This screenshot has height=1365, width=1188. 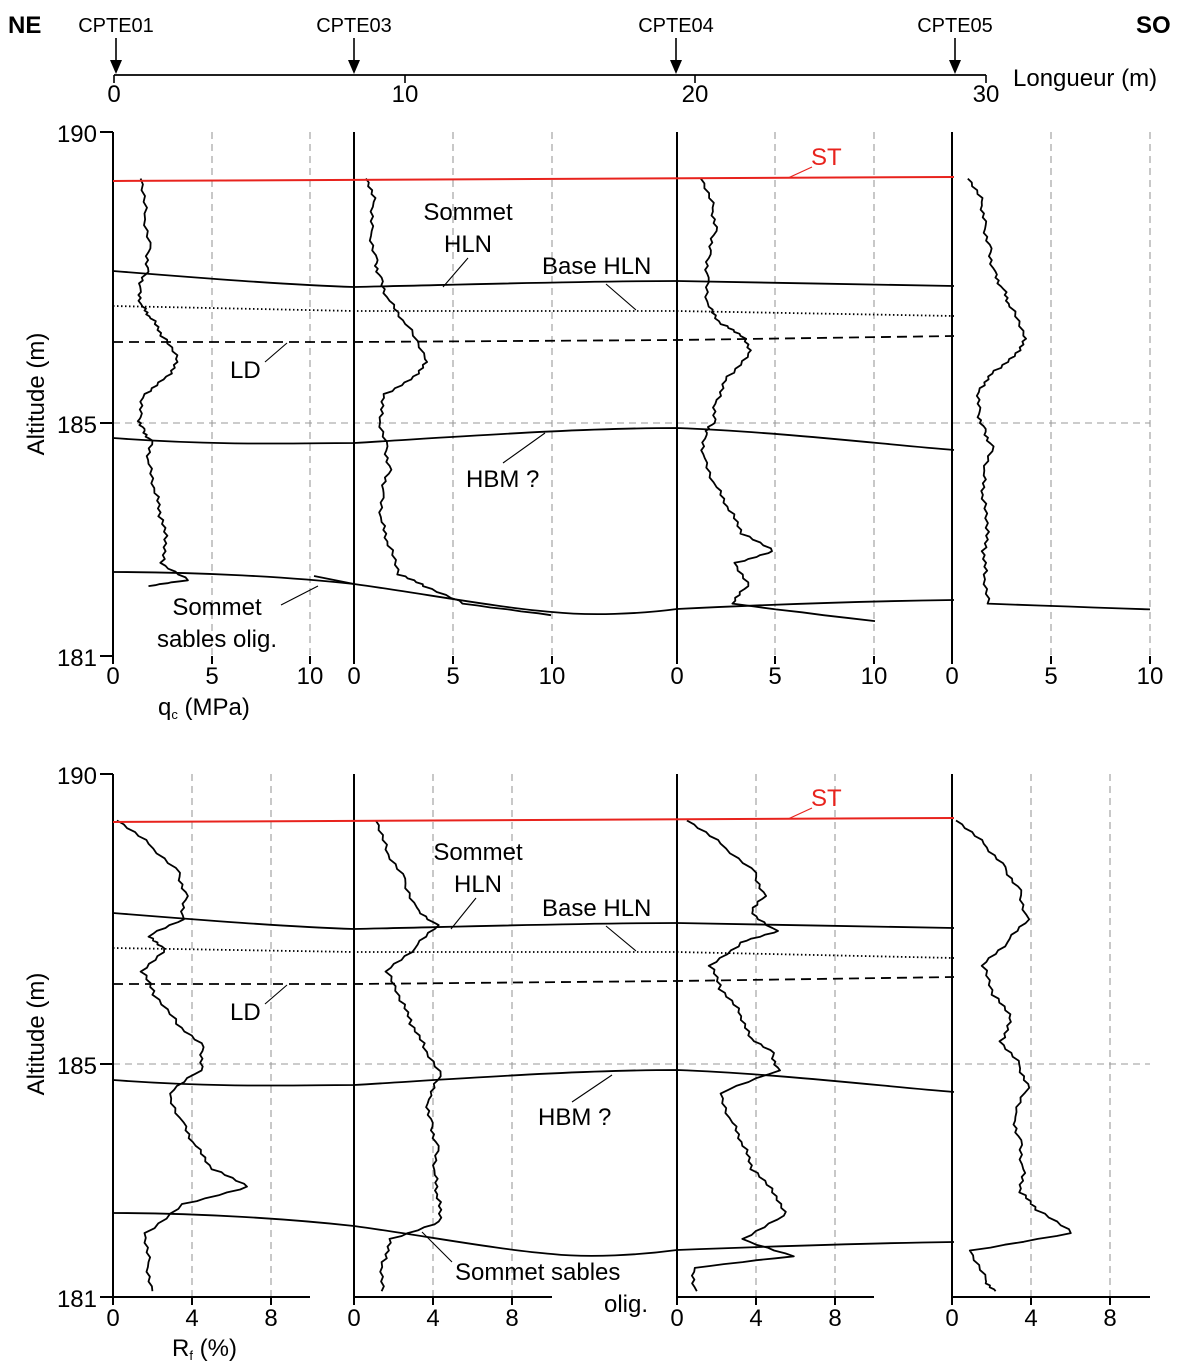 What do you see at coordinates (334, 580) in the screenshot?
I see `qc-tail-cpte01` at bounding box center [334, 580].